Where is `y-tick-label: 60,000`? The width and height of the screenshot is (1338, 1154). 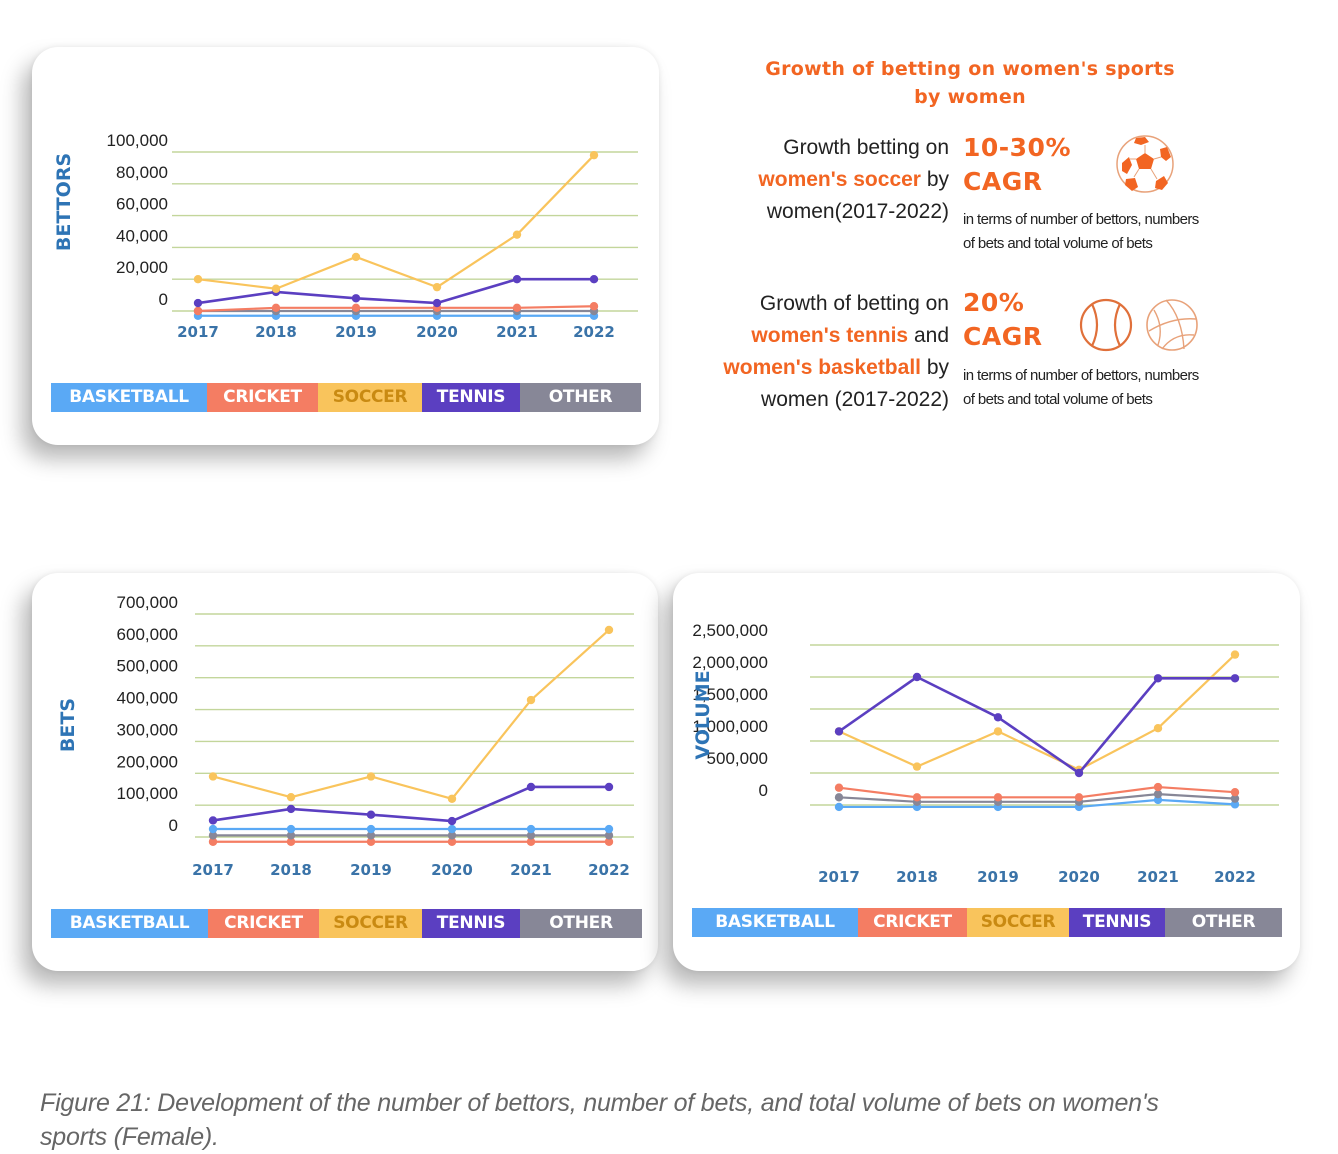
y-tick-label: 60,000 is located at coordinates (142, 204).